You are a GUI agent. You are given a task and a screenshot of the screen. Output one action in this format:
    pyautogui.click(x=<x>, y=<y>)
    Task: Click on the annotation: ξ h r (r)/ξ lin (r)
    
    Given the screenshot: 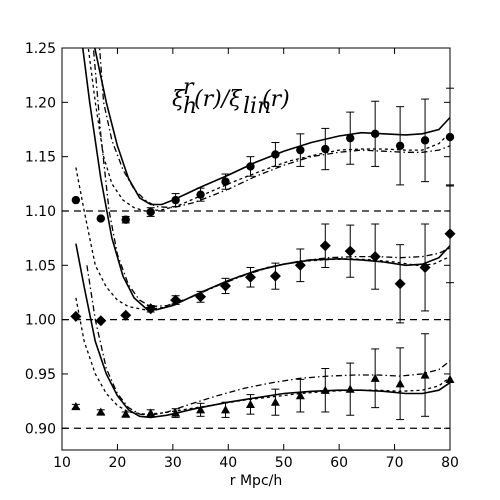 What is the action you would take?
    pyautogui.click(x=231, y=97)
    